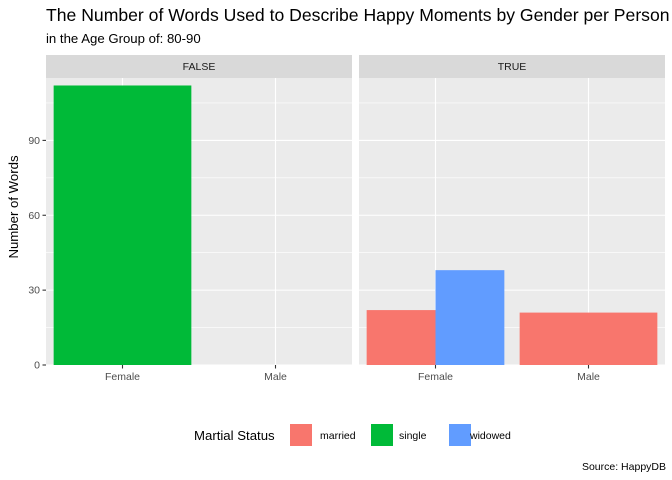  I want to click on y-tick-label: 90, so click(34, 141).